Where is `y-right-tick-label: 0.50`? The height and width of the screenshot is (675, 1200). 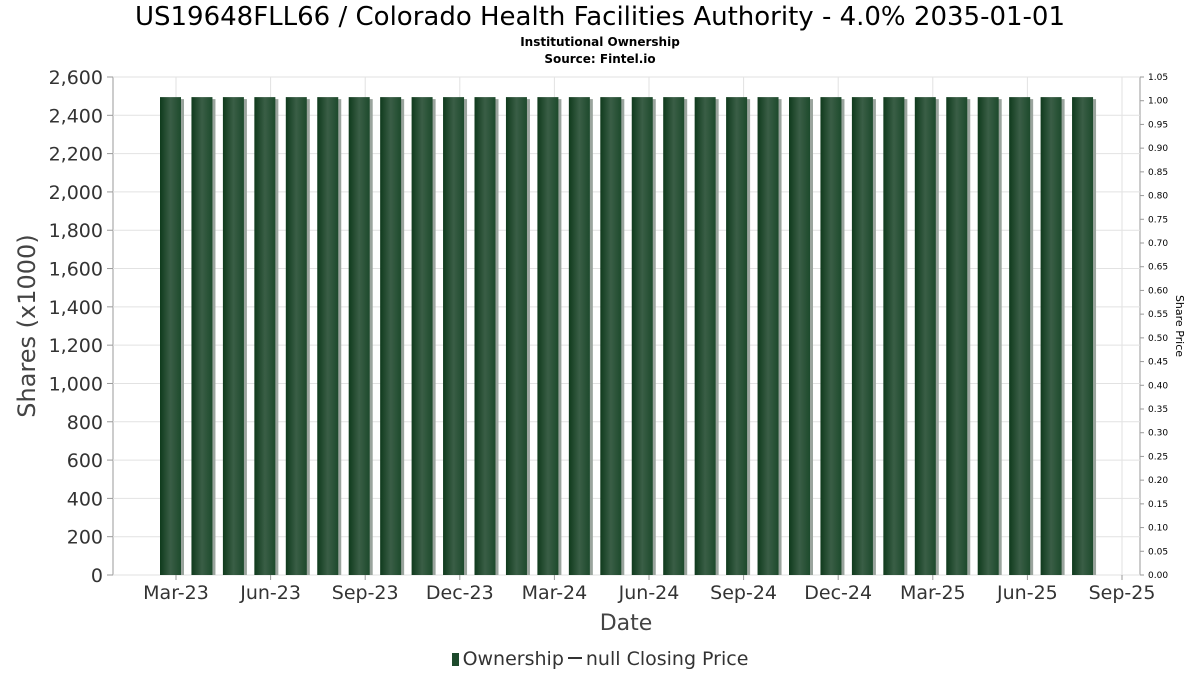
y-right-tick-label: 0.50 is located at coordinates (1158, 339).